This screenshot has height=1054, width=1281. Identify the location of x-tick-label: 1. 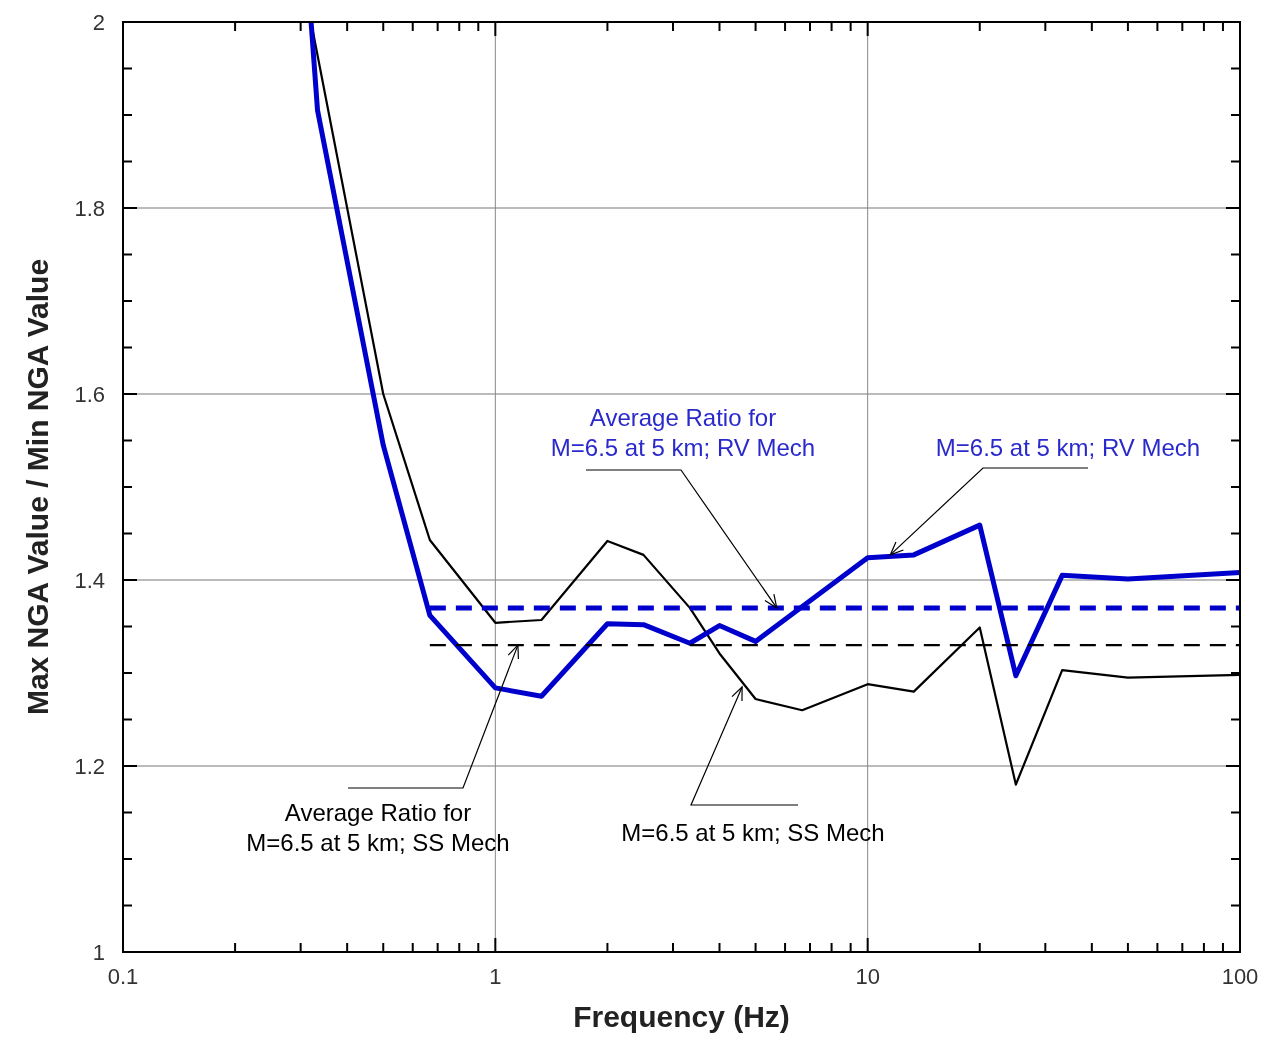
(495, 976).